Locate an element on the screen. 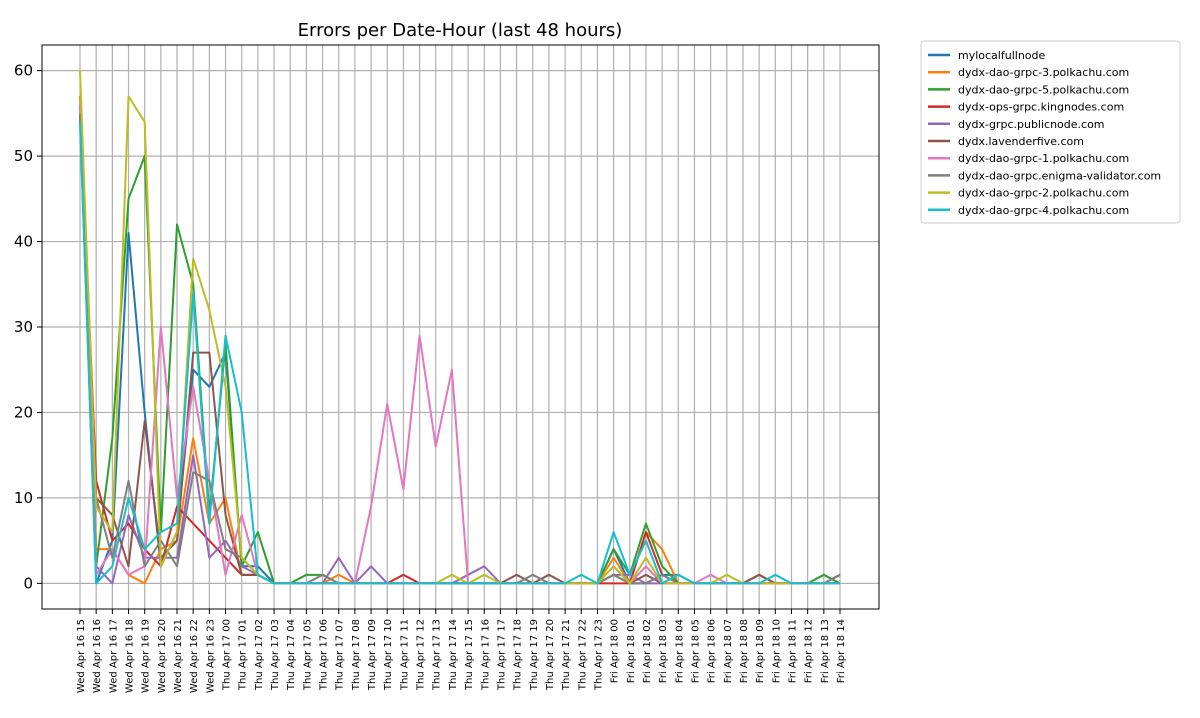  x-tick-label: Wed Apr 16 21 is located at coordinates (178, 656).